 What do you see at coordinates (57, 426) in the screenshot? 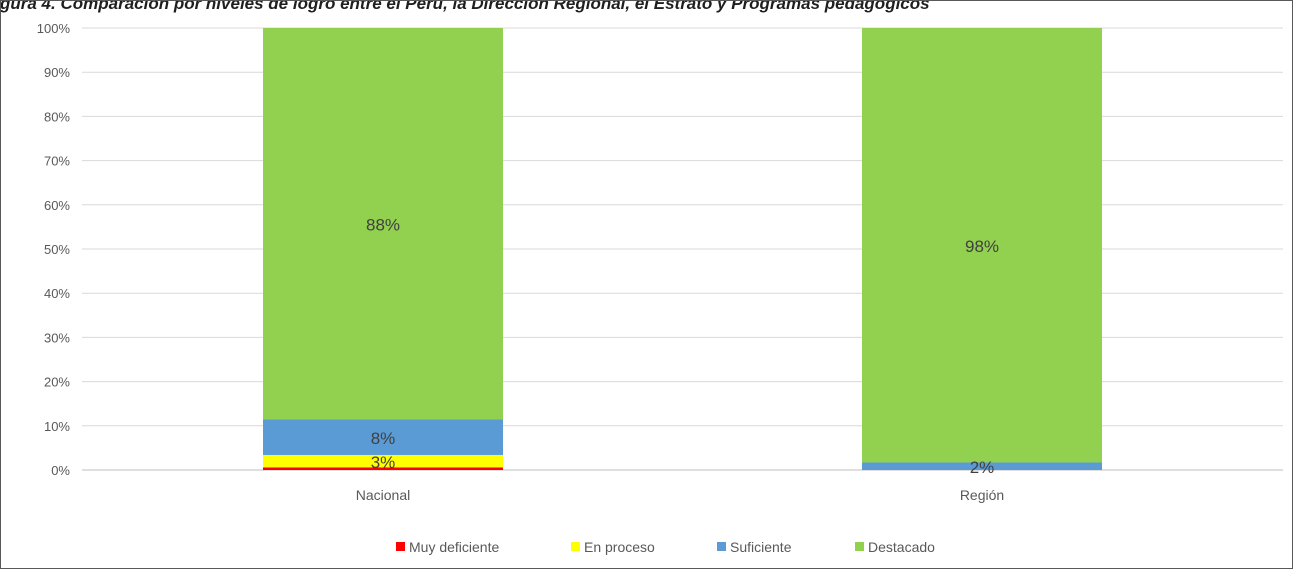
I see `y-tick-label: 10%` at bounding box center [57, 426].